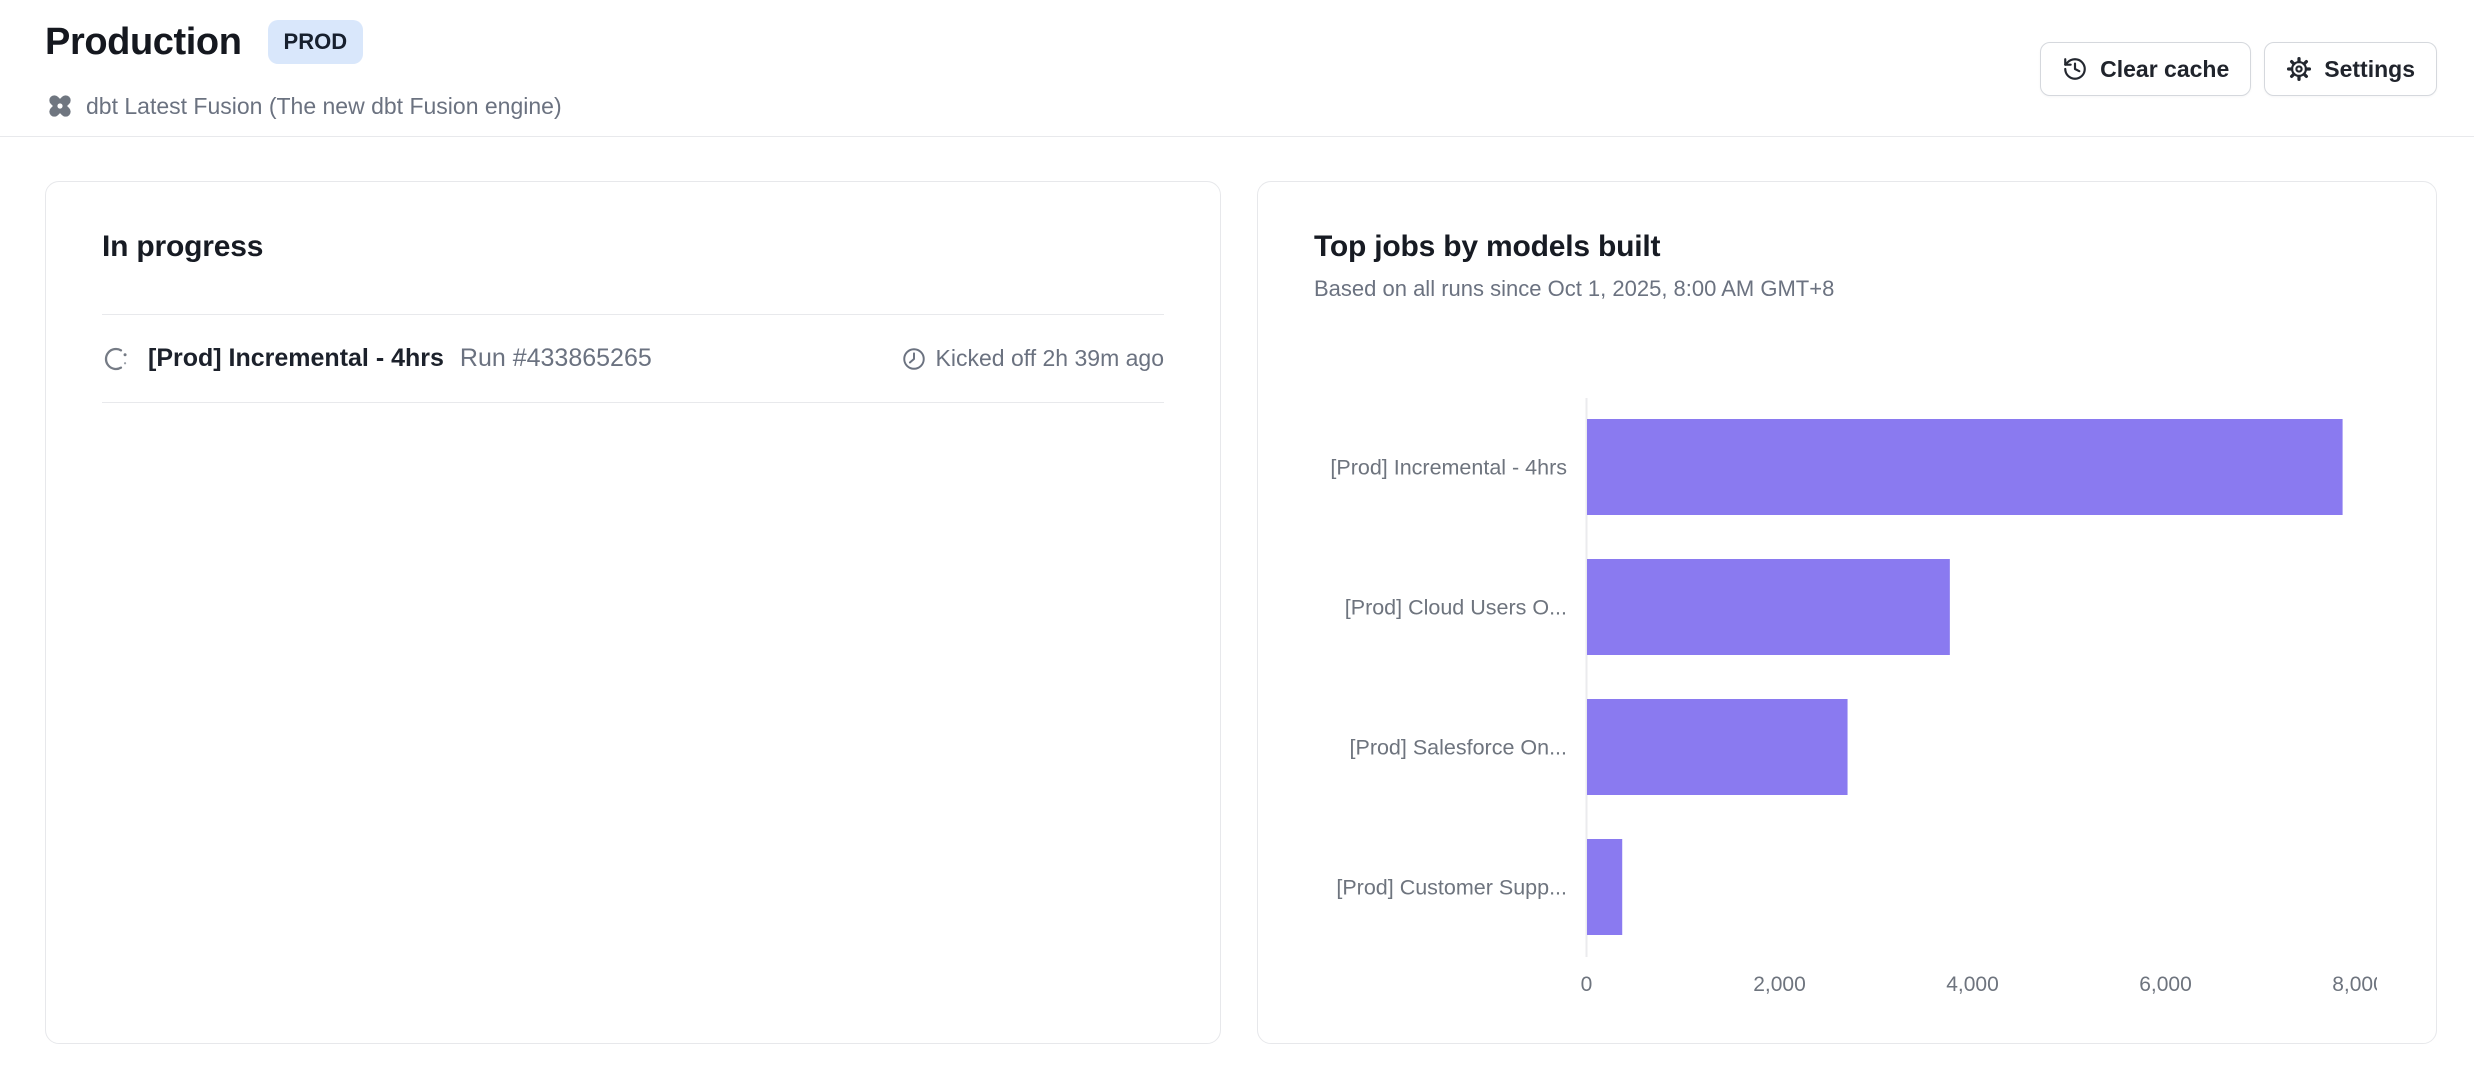  What do you see at coordinates (315, 42) in the screenshot?
I see `environment-badge: PROD` at bounding box center [315, 42].